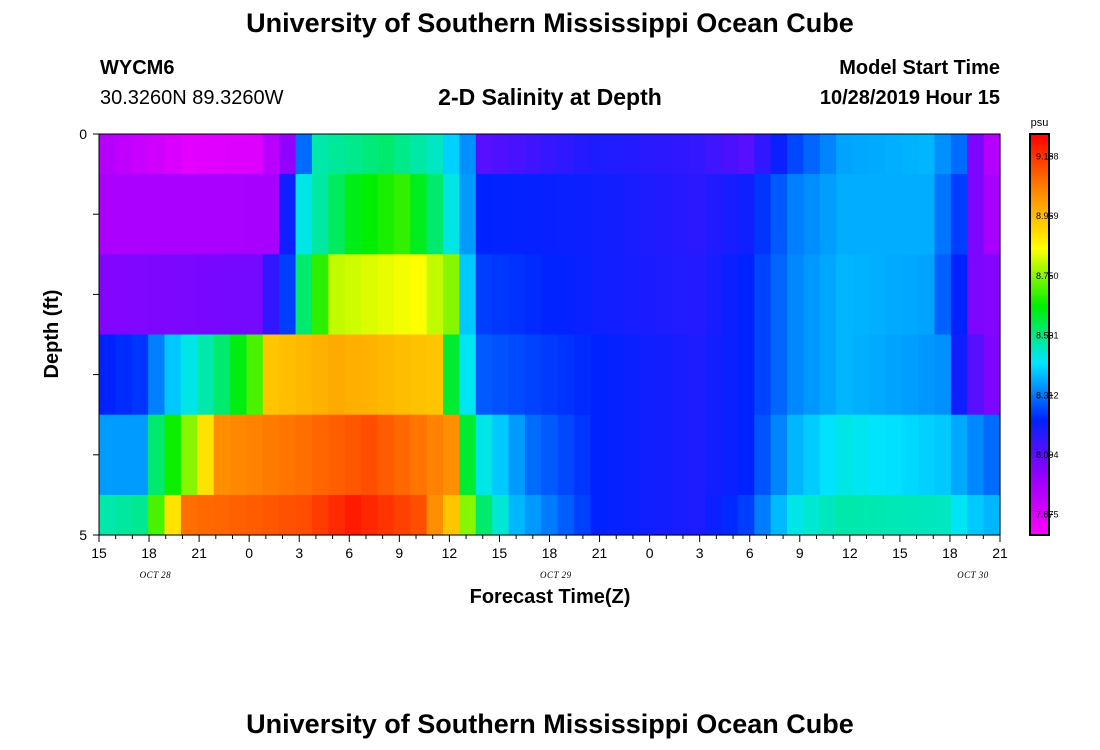 Image resolution: width=1100 pixels, height=750 pixels. Describe the element at coordinates (850, 553) in the screenshot. I see `x-tick-label: 12` at that location.